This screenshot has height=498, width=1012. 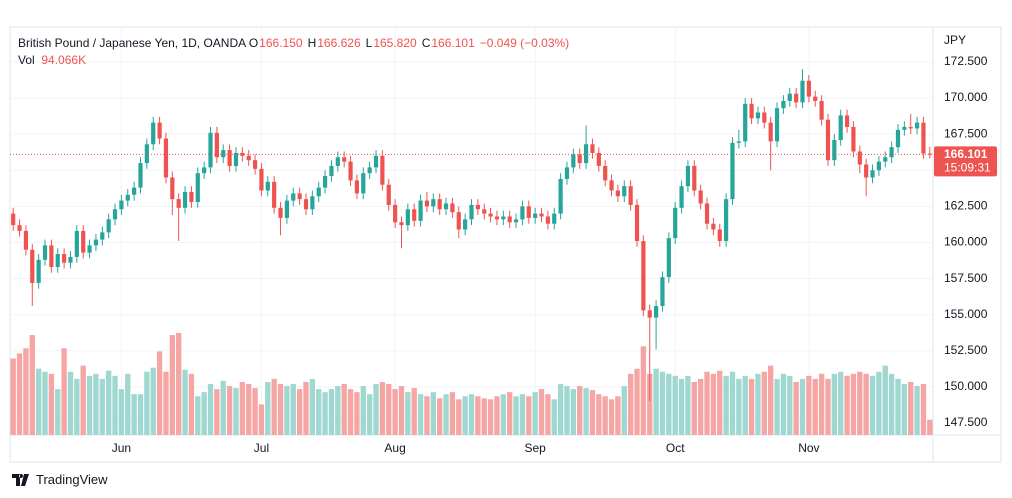 I want to click on countdown: 15:09:31, so click(x=967, y=168).